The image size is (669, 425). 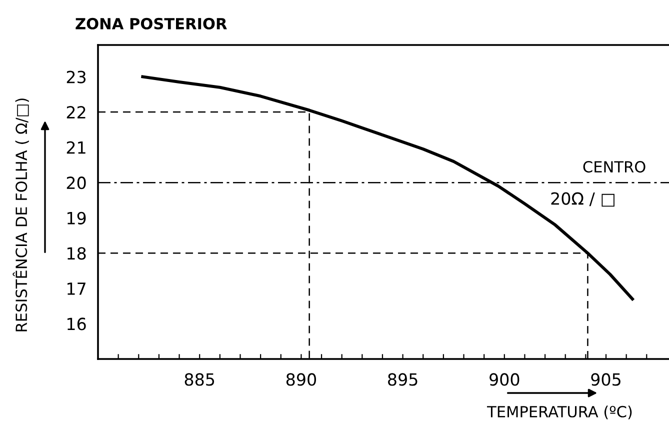 What do you see at coordinates (301, 379) in the screenshot?
I see `x-tick-label: 890` at bounding box center [301, 379].